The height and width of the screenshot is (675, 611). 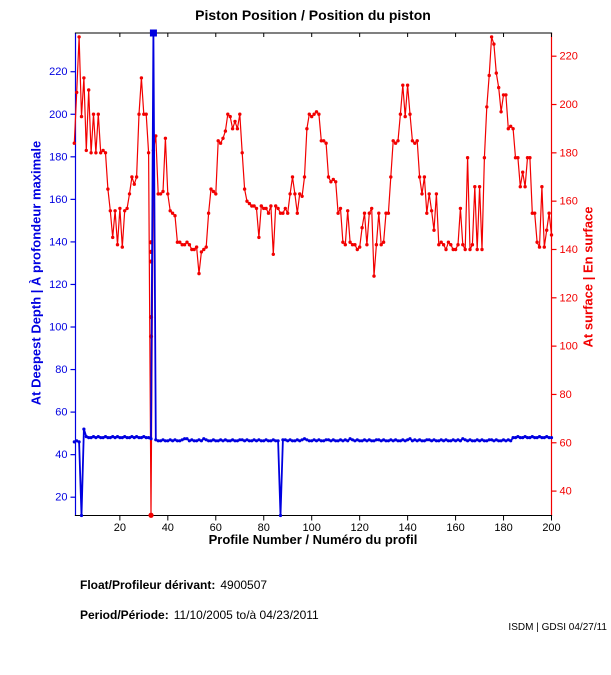 I want to click on left-tick-label: 40, so click(x=61, y=455).